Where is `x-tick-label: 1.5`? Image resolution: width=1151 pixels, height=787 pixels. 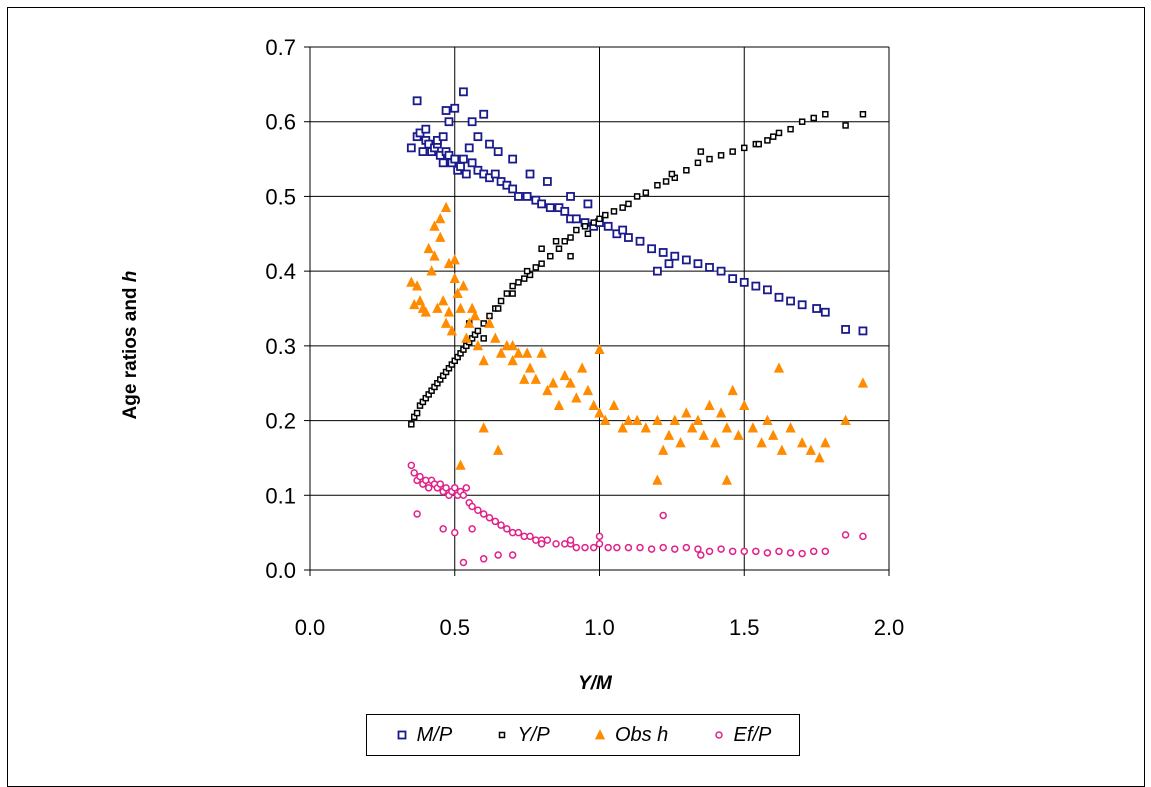
x-tick-label: 1.5 is located at coordinates (744, 627).